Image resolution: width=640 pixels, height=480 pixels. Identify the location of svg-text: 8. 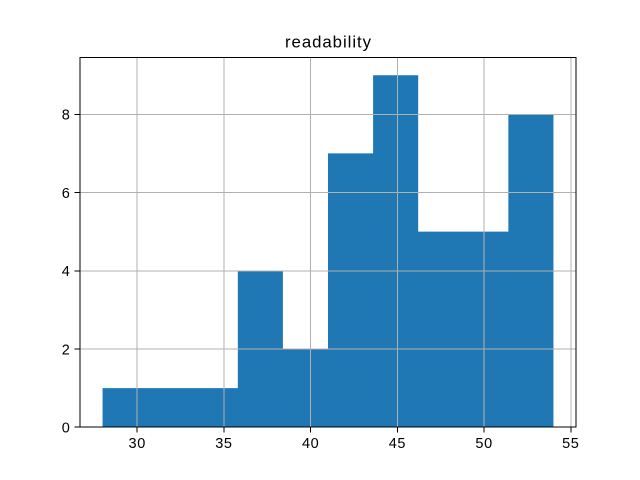
(66, 116).